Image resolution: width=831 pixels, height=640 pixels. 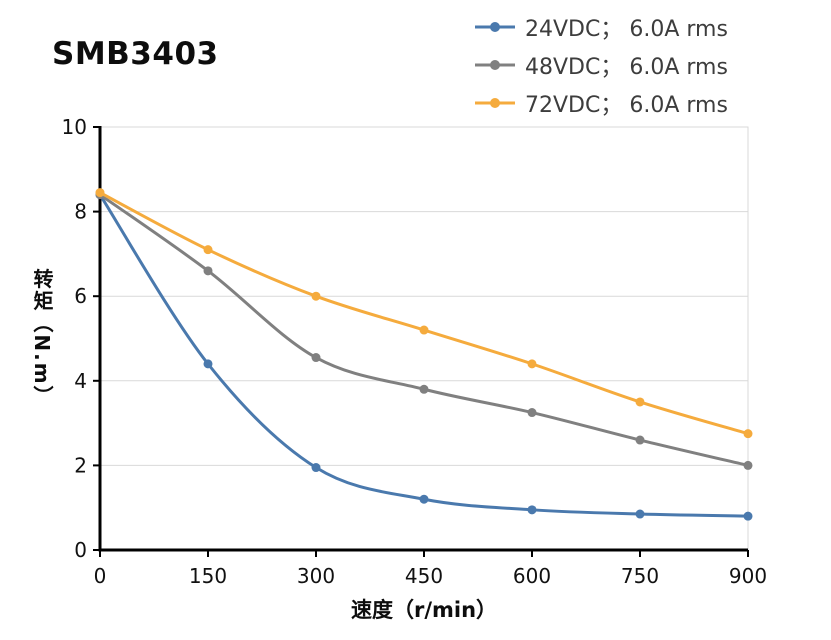 I want to click on chart-title: SMB3403, so click(x=135, y=54).